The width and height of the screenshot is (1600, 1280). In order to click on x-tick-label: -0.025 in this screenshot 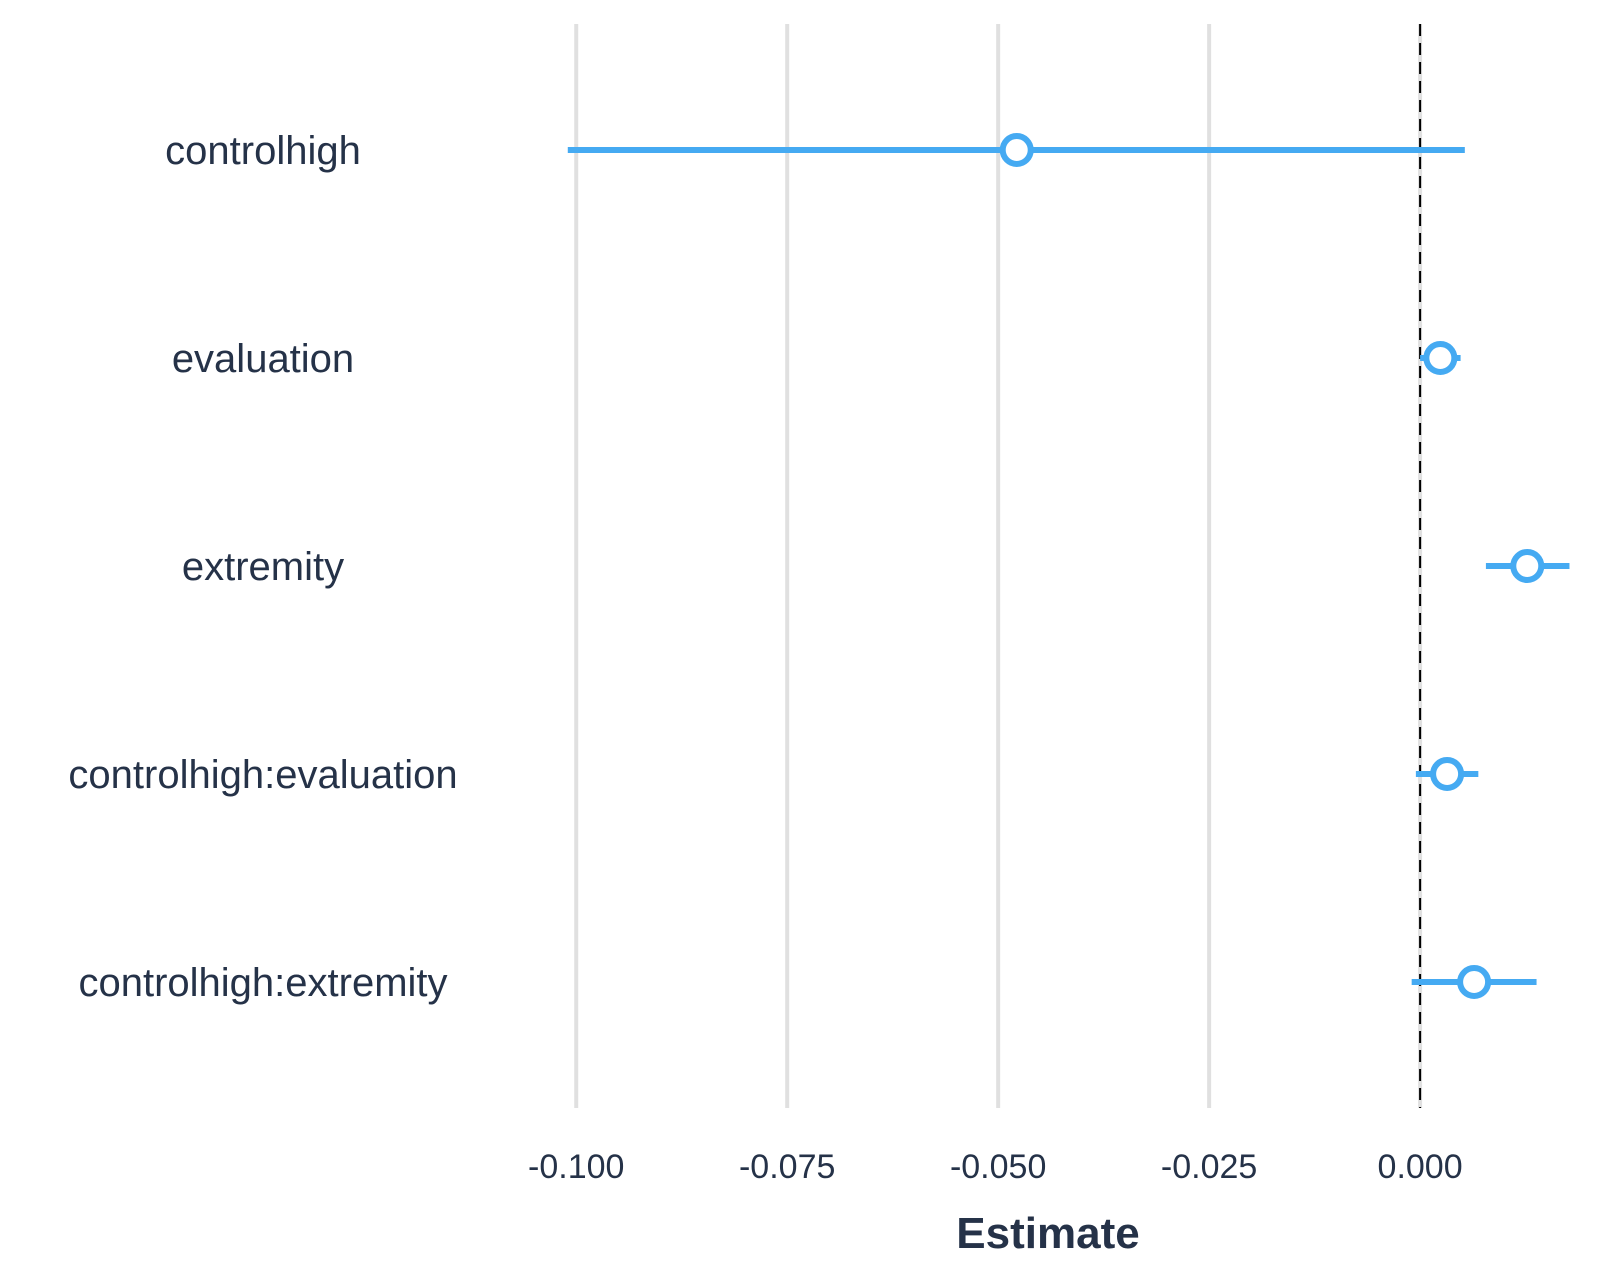, I will do `click(1209, 1167)`.